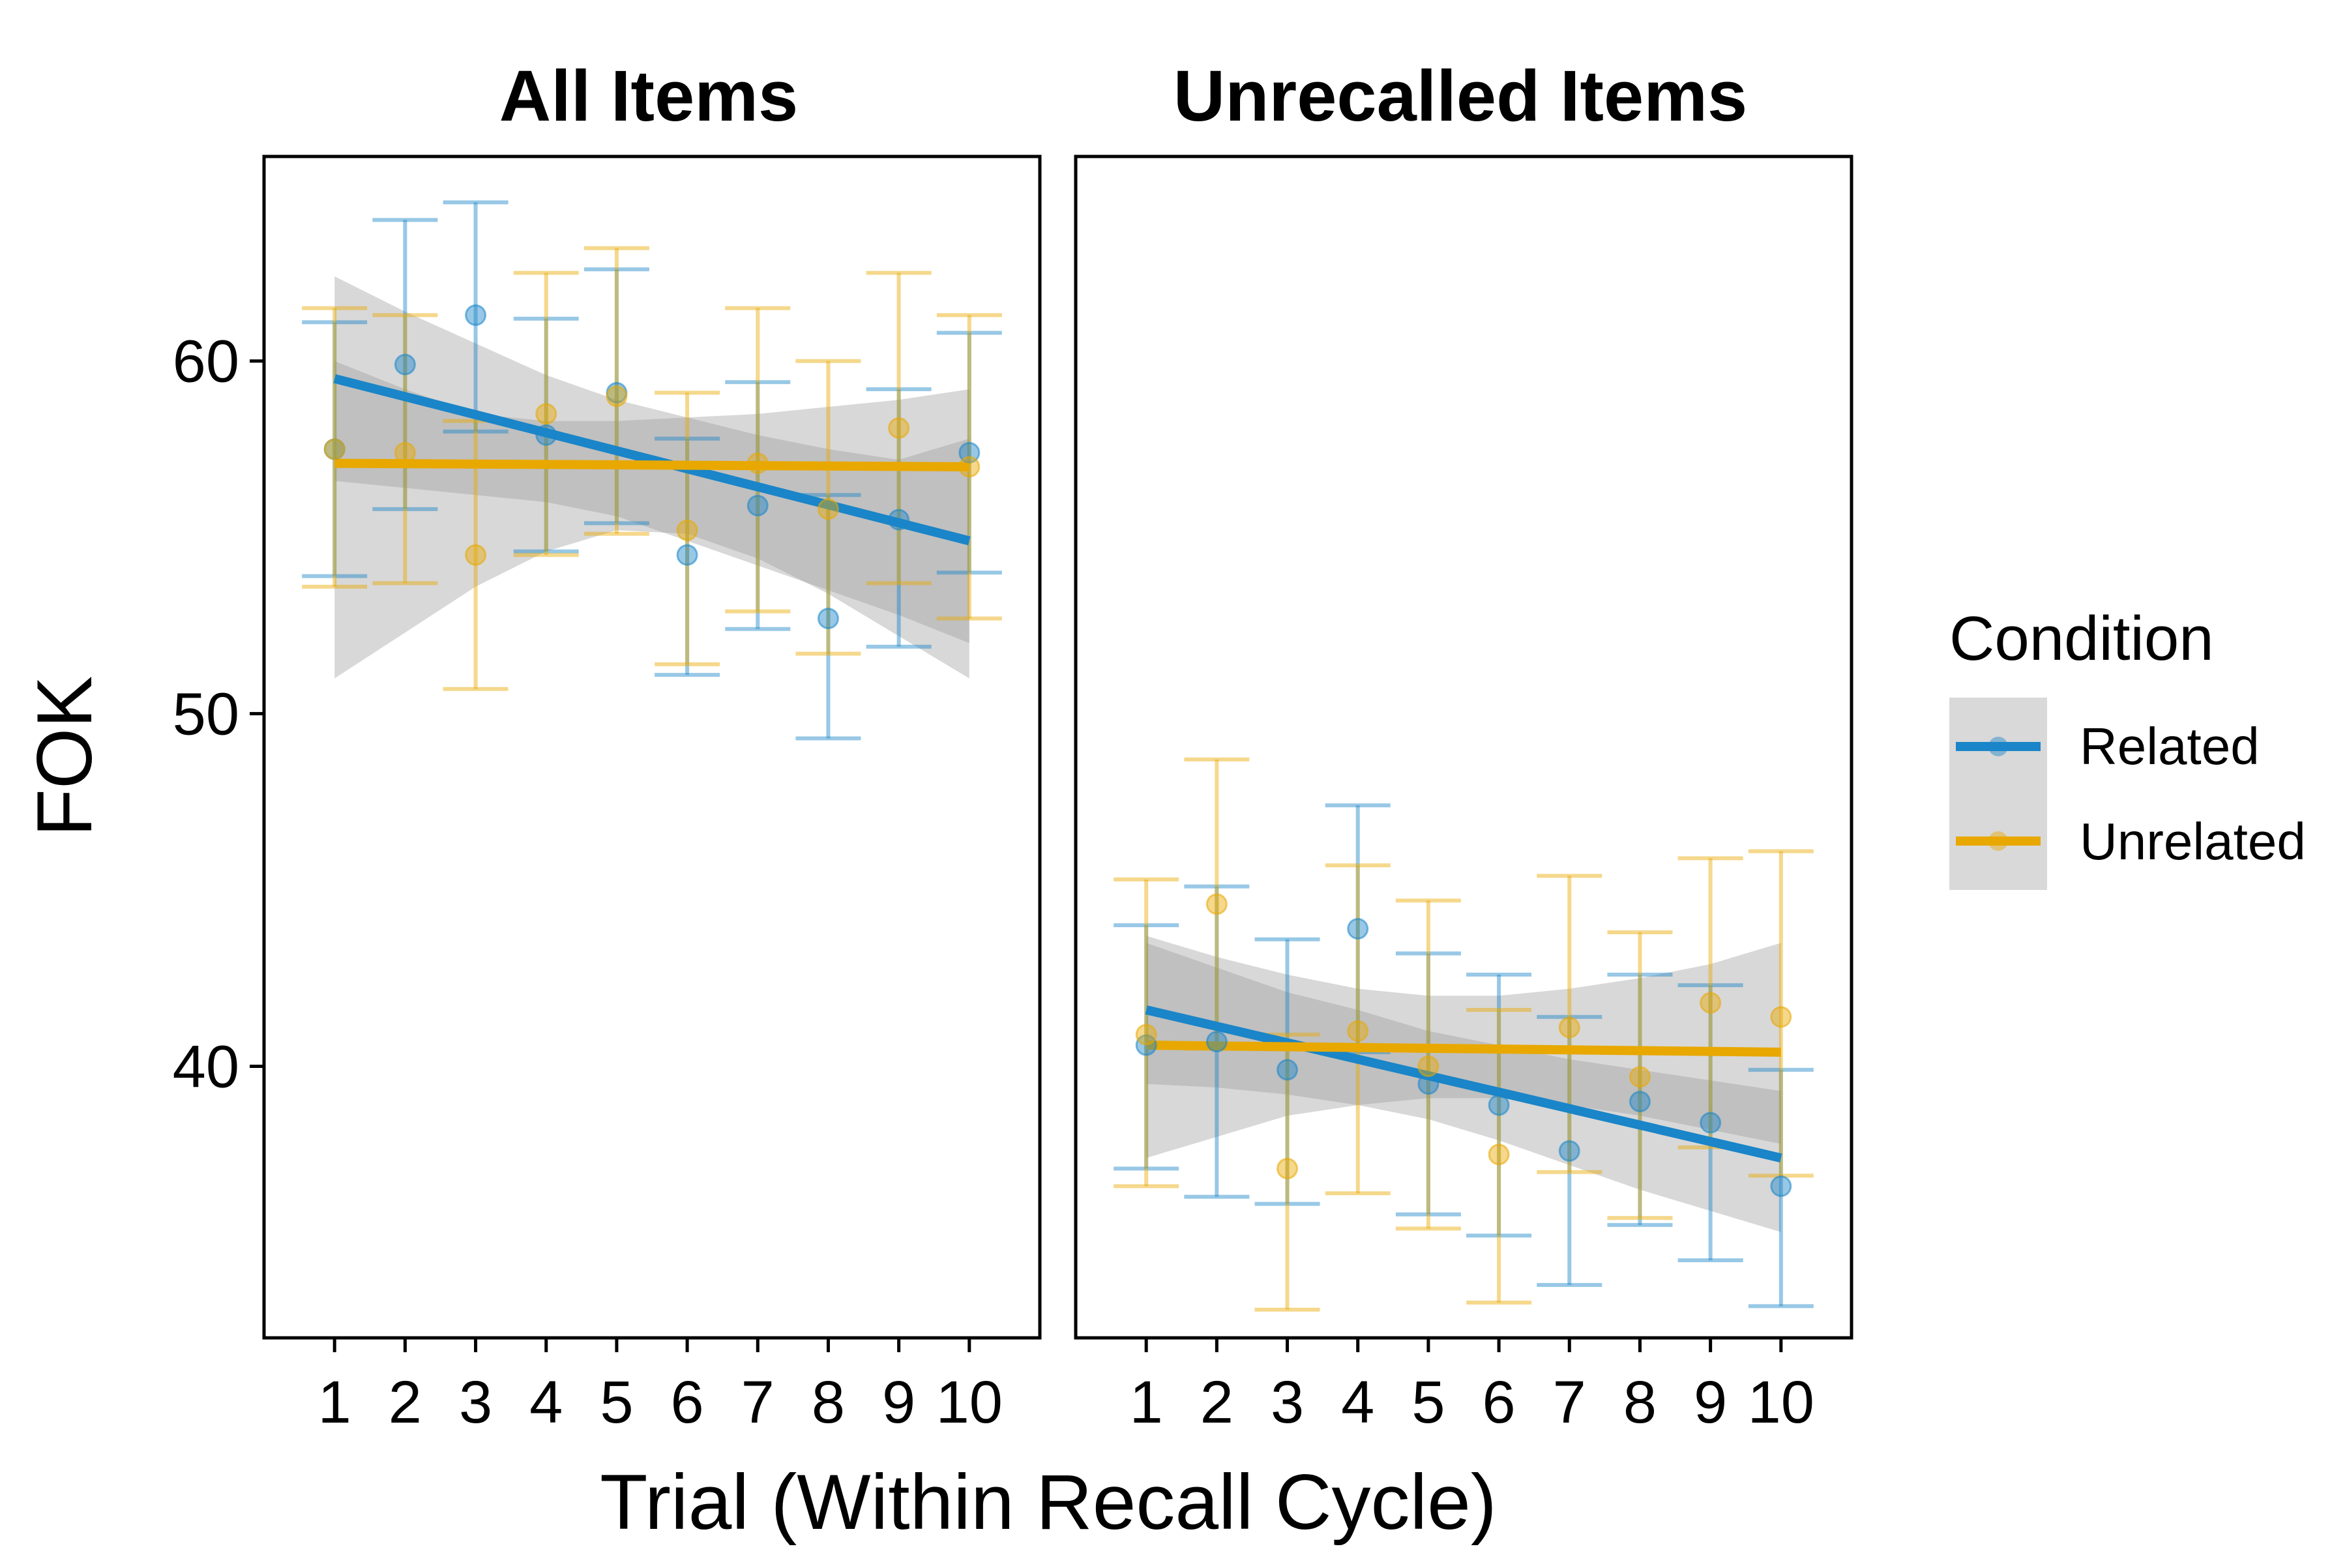 The height and width of the screenshot is (1568, 2347). Describe the element at coordinates (1216, 1403) in the screenshot. I see `x-tick-label-unrecalled-items-2: 2` at that location.